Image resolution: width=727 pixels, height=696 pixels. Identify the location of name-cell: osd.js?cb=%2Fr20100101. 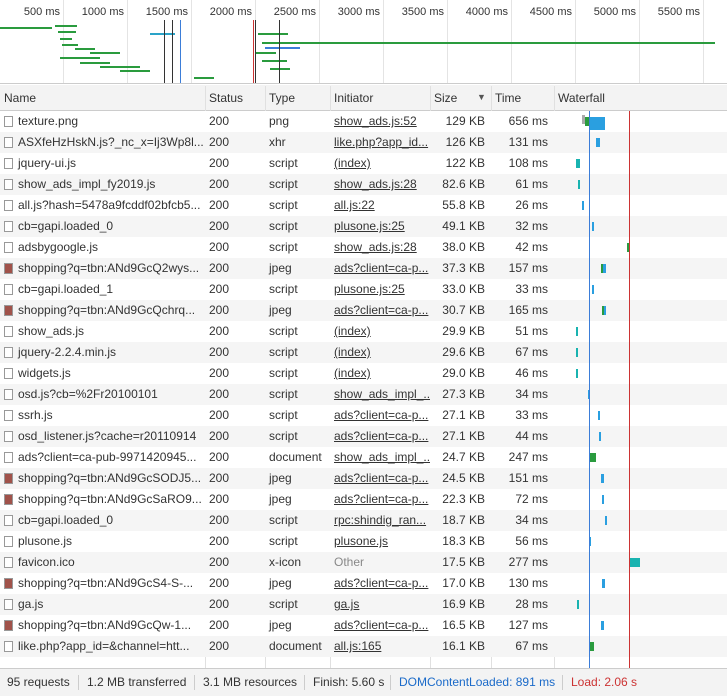
(88, 394).